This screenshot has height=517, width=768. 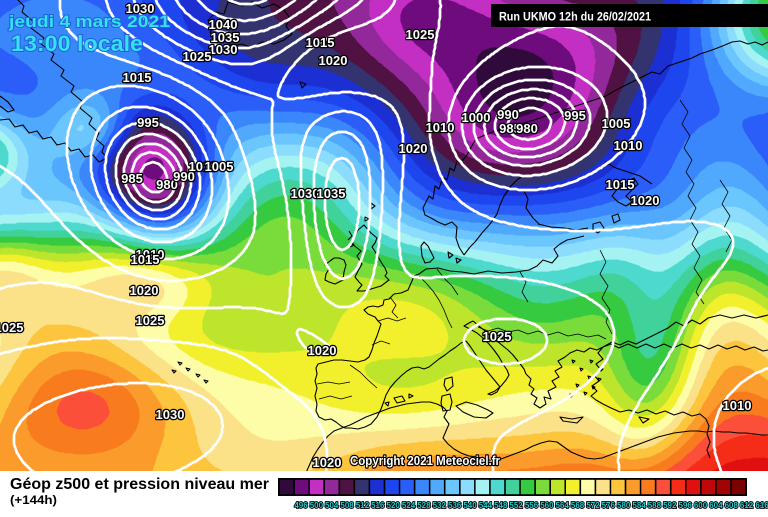 What do you see at coordinates (394, 505) in the screenshot?
I see `svg-text: 520` at bounding box center [394, 505].